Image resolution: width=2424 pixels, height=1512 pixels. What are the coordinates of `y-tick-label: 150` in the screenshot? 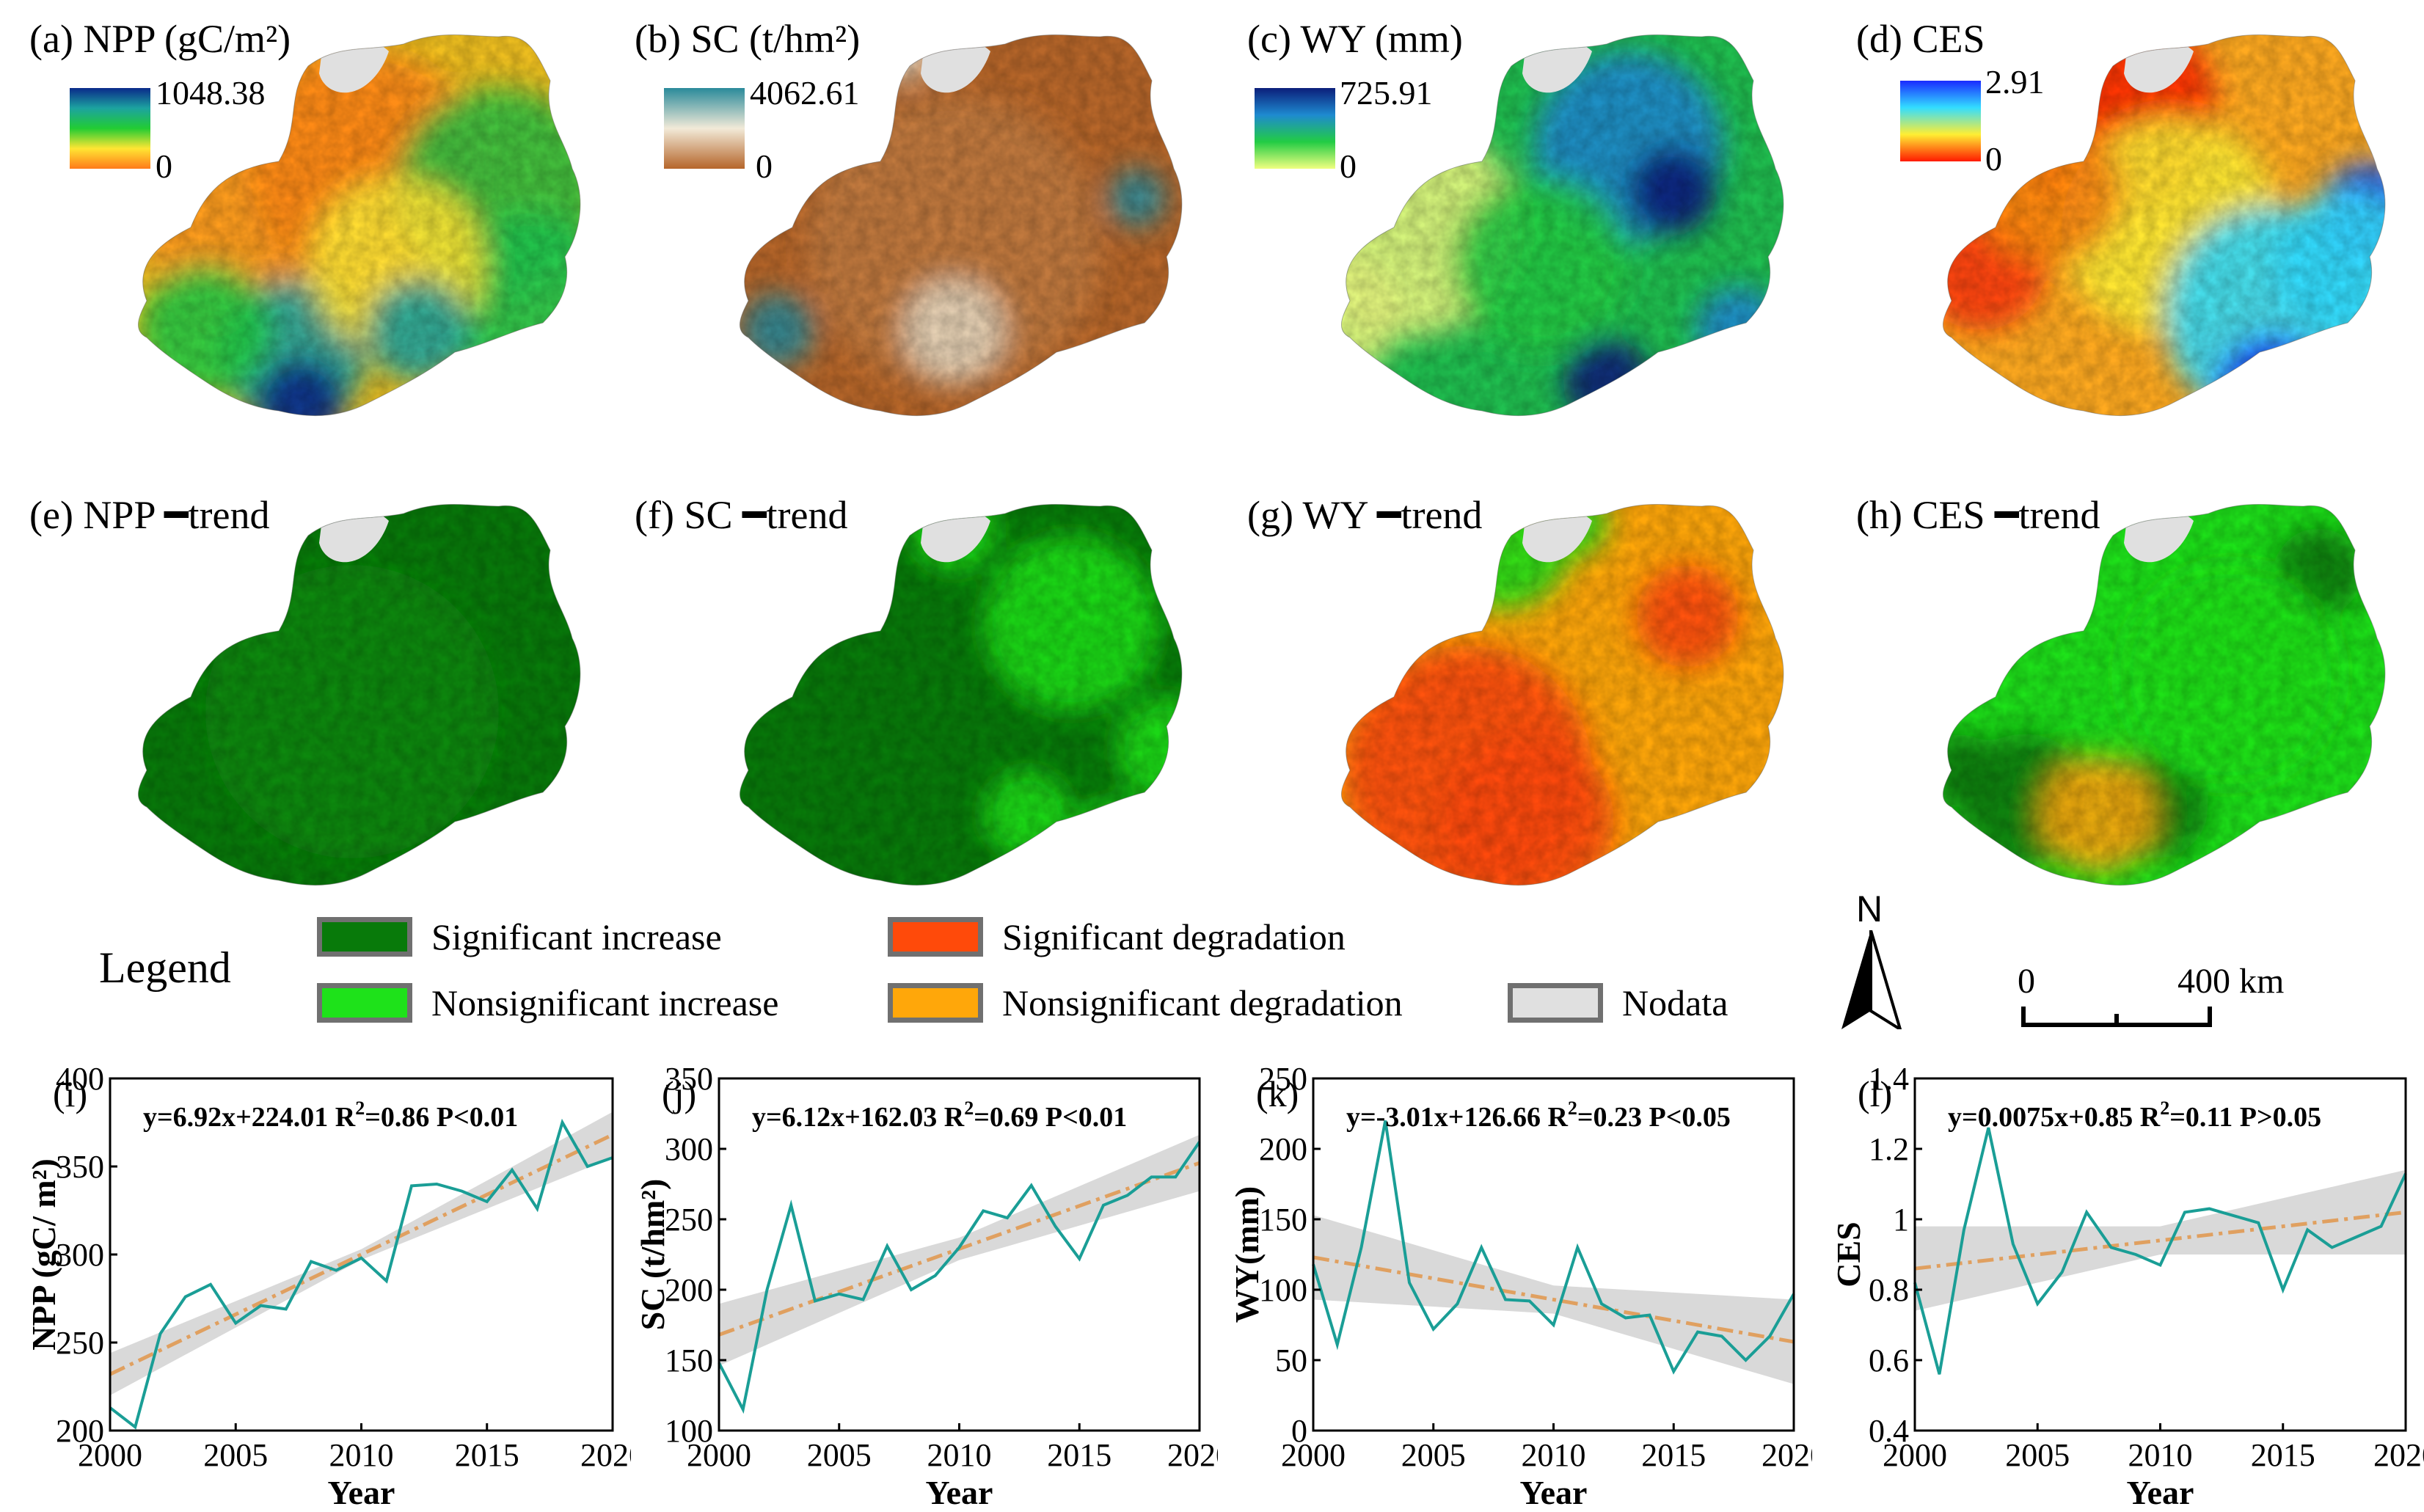 It's located at (1283, 1220).